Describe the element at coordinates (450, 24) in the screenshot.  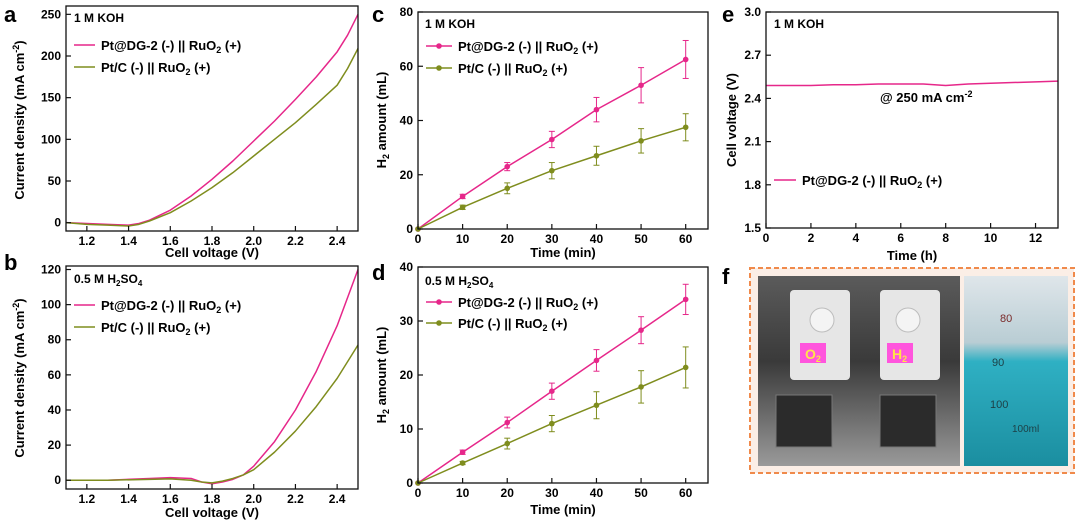
I see `condition-label-c: 1 M KOH` at that location.